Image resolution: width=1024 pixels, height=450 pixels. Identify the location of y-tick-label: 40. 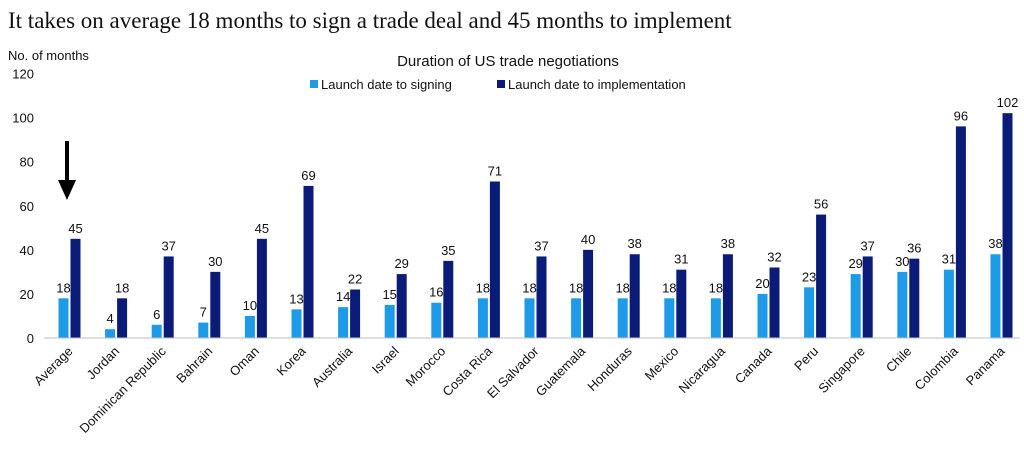
(27, 250).